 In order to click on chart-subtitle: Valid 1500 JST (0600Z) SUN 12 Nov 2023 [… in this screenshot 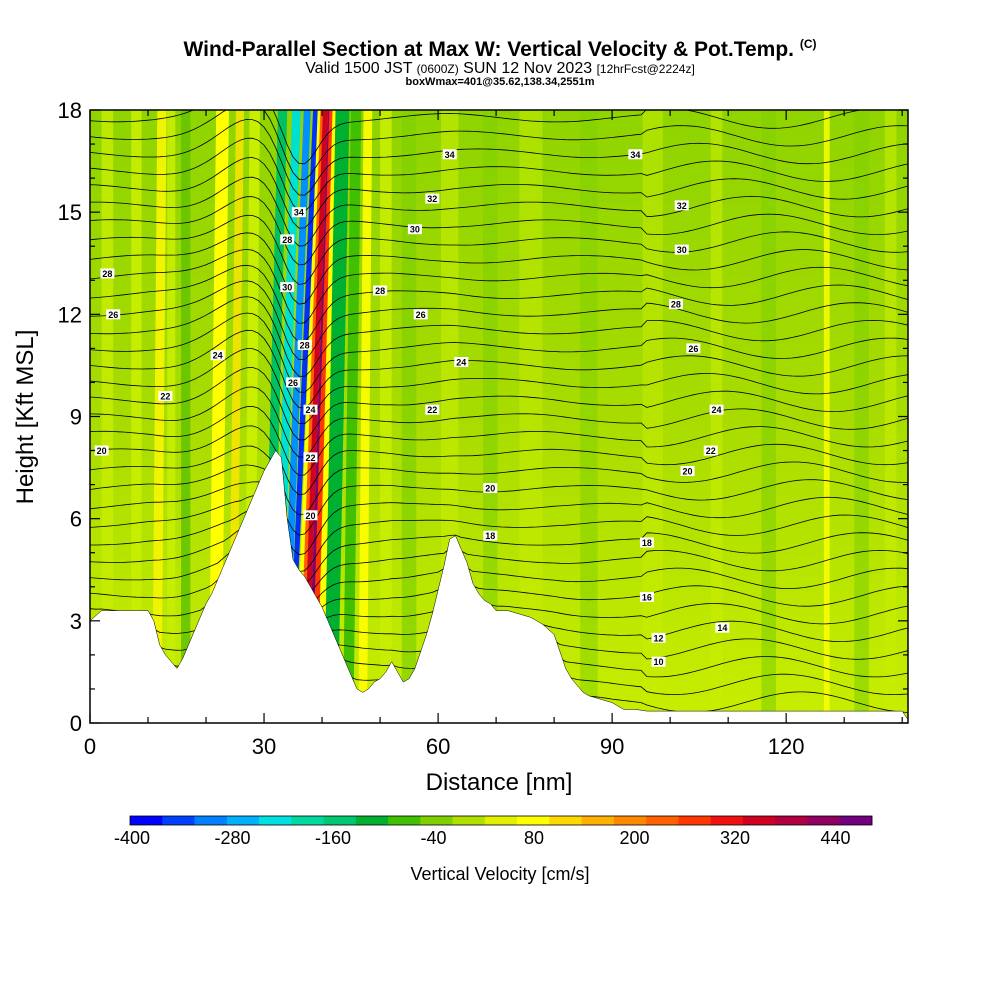, I will do `click(500, 69)`.